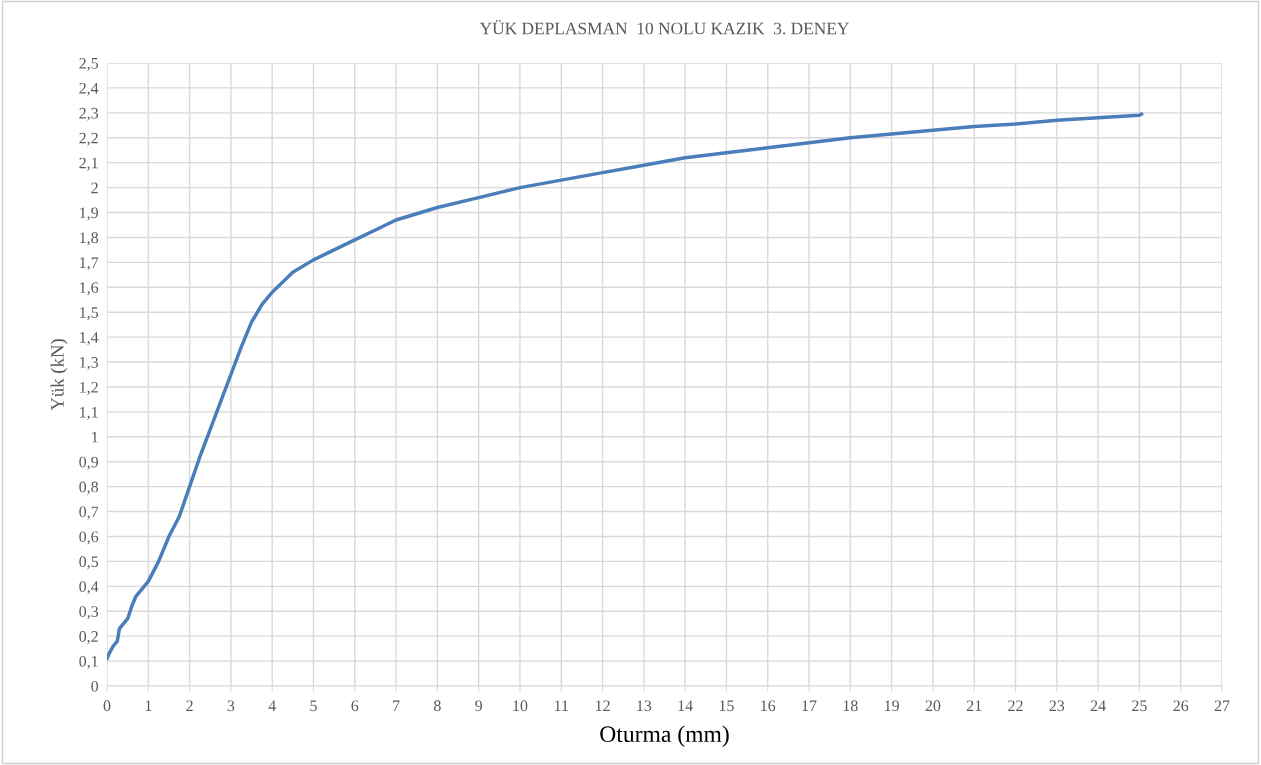  What do you see at coordinates (850, 706) in the screenshot?
I see `x-tick-label: 18` at bounding box center [850, 706].